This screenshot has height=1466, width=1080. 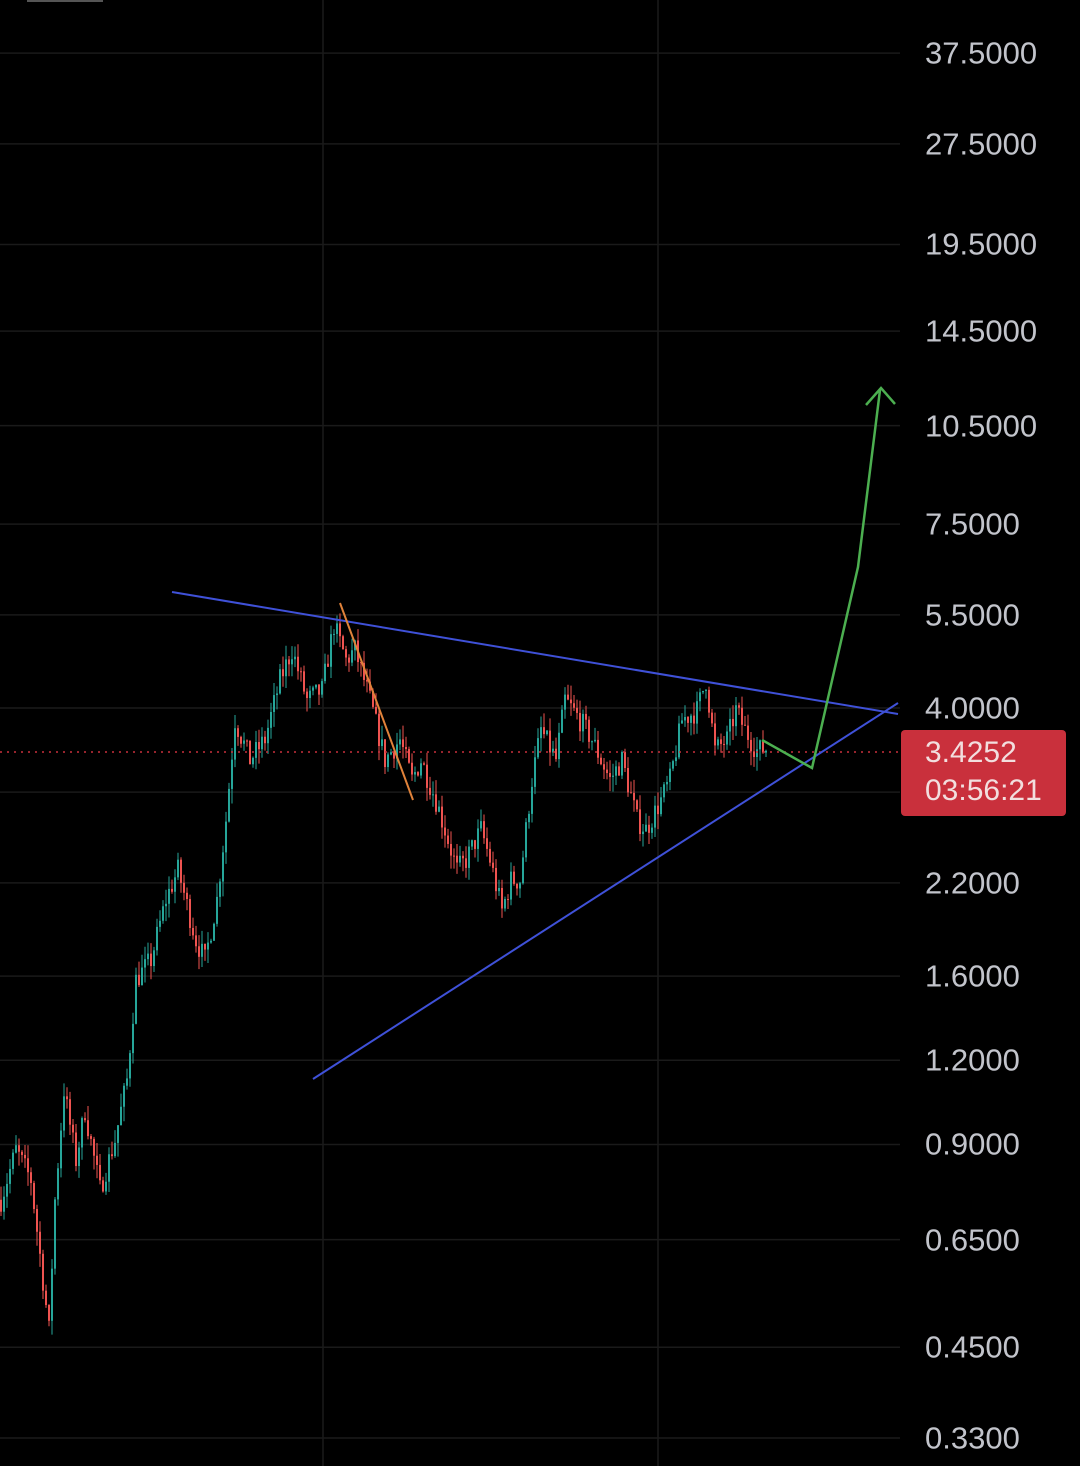 What do you see at coordinates (972, 1144) in the screenshot?
I see `y-tick-label: 0.9000` at bounding box center [972, 1144].